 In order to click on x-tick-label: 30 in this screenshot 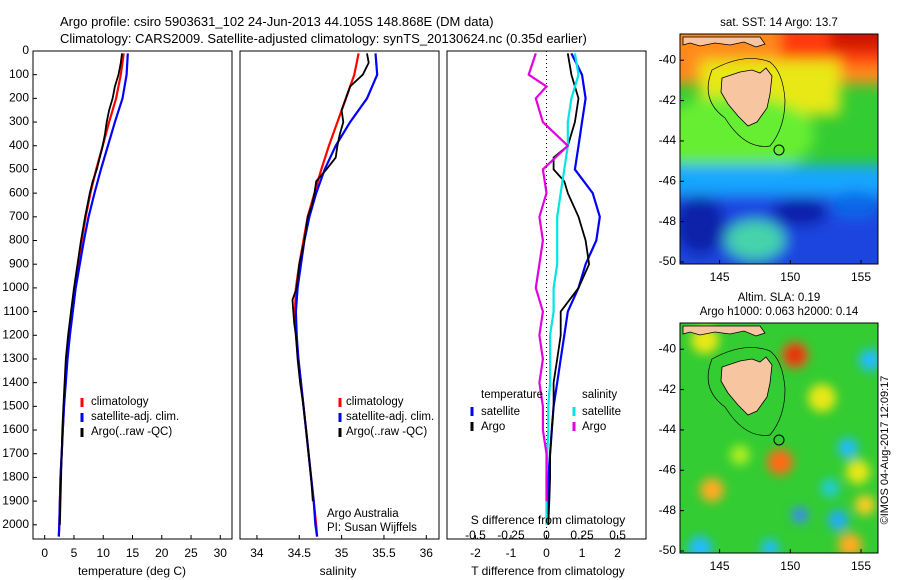, I will do `click(221, 553)`.